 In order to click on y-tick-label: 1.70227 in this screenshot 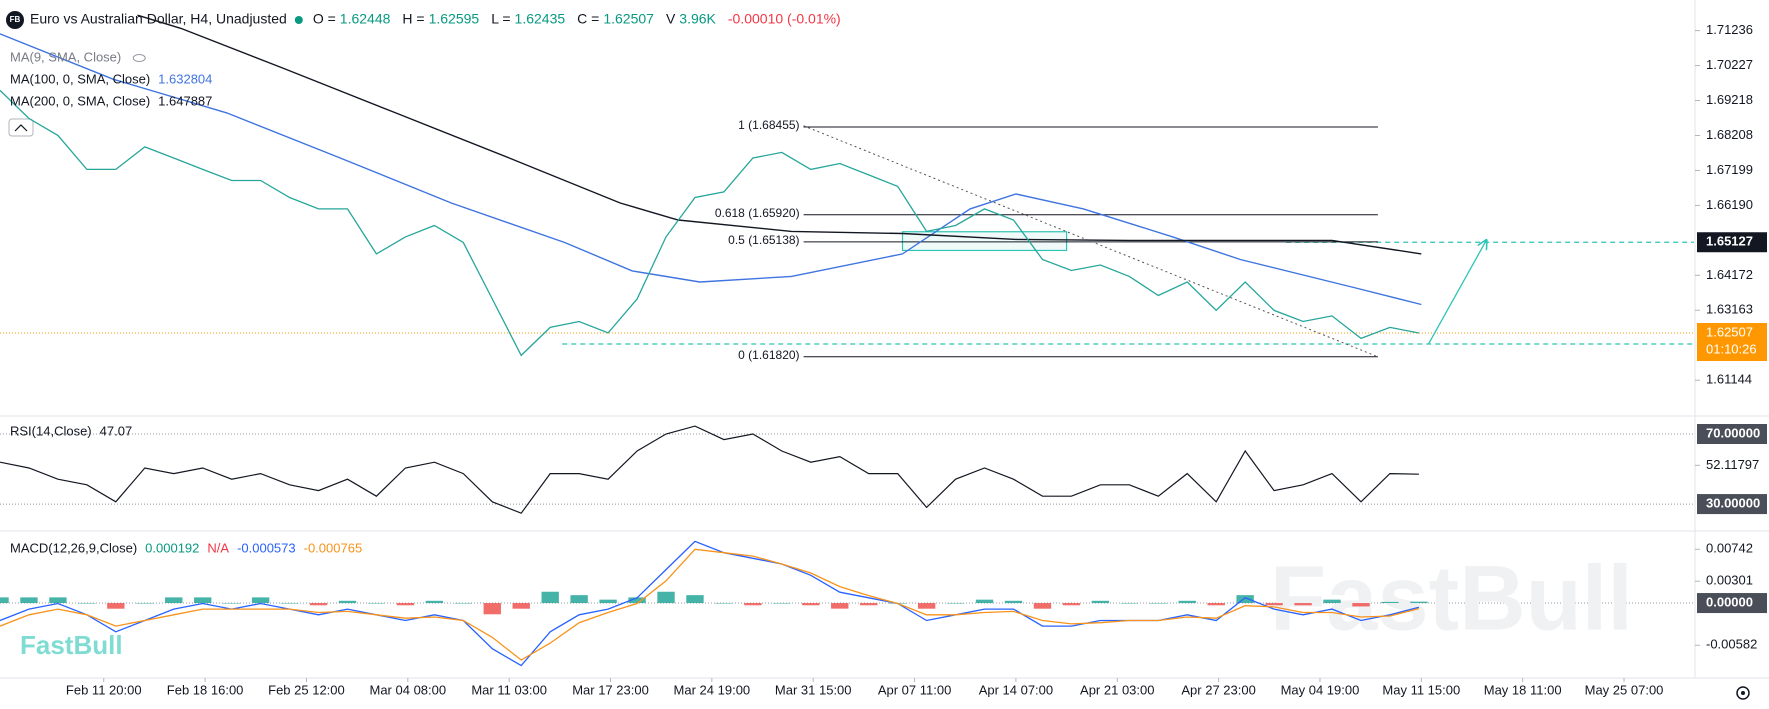, I will do `click(1729, 64)`.